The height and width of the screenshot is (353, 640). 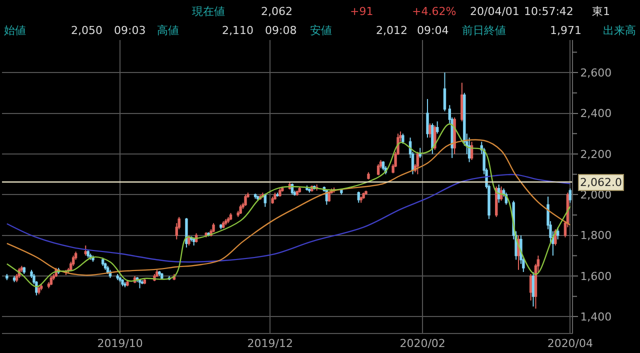 What do you see at coordinates (484, 30) in the screenshot?
I see `text: 前日終値` at bounding box center [484, 30].